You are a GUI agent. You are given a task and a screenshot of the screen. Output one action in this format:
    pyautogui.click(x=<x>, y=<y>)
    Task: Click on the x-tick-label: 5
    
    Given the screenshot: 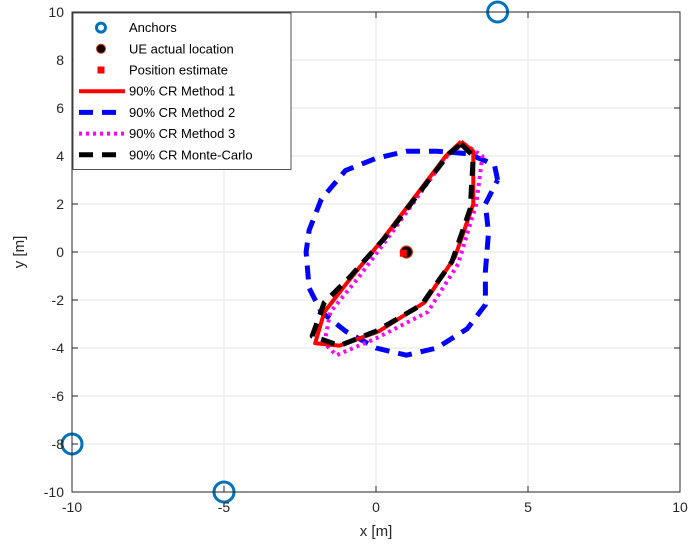 What is the action you would take?
    pyautogui.click(x=528, y=507)
    